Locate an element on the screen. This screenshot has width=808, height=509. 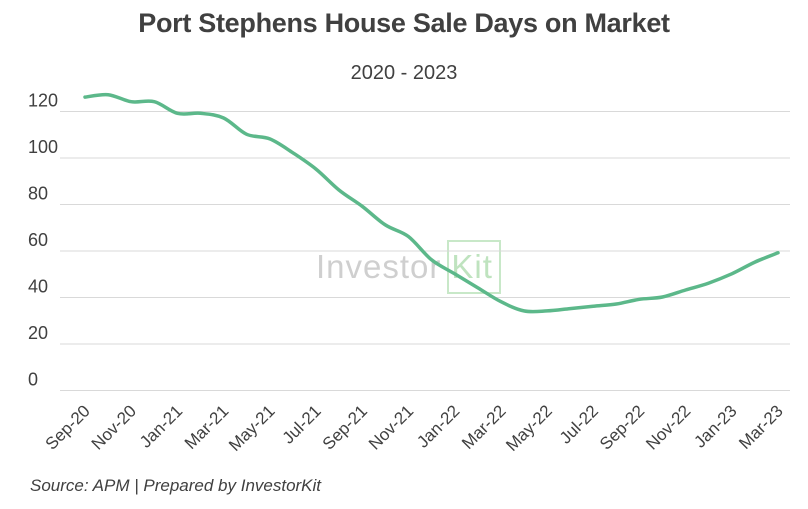
x-tick-label: Jan-21 is located at coordinates (161, 426).